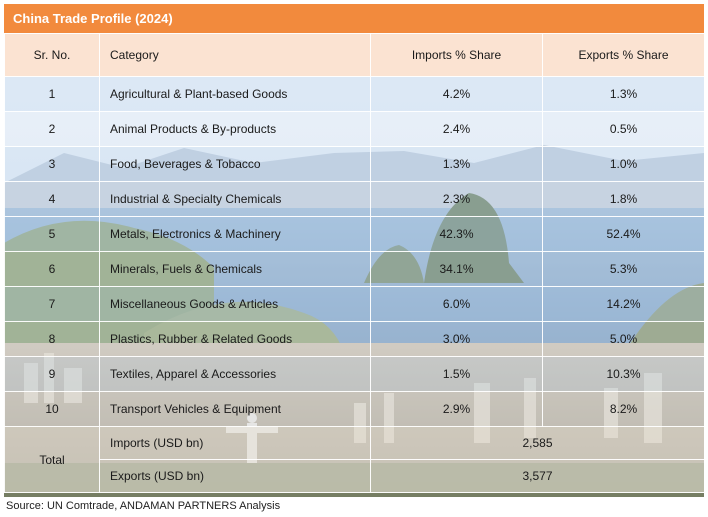 This screenshot has height=517, width=708. I want to click on cell-category: Textiles, Apparel & Accessories, so click(235, 374).